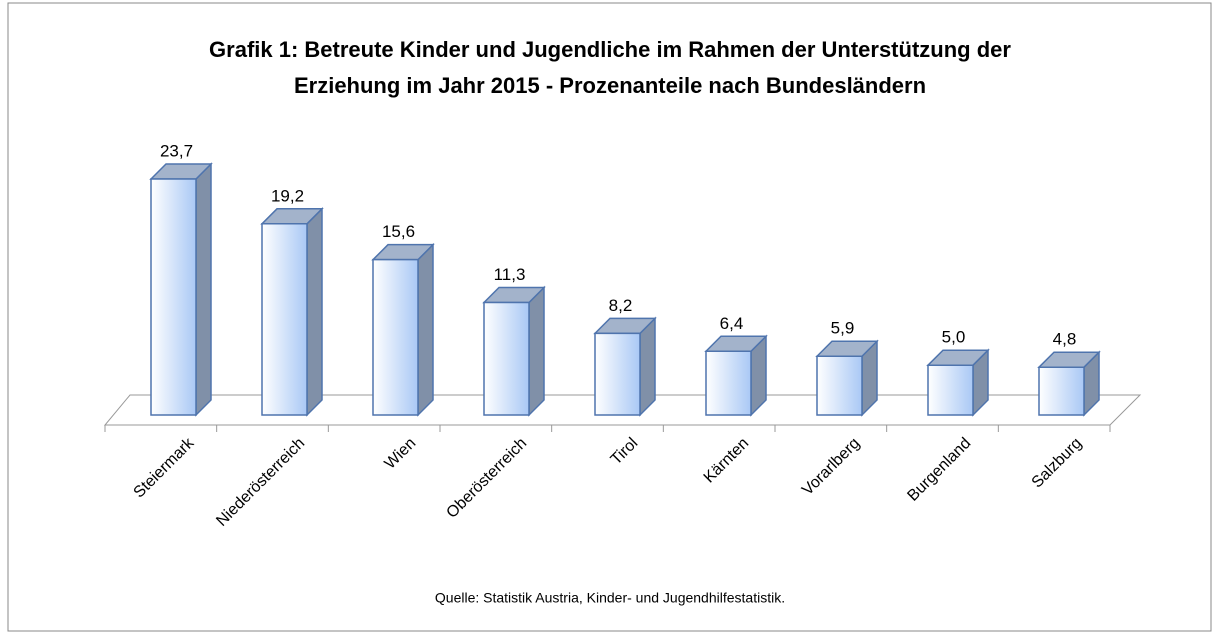  What do you see at coordinates (510, 274) in the screenshot?
I see `value-label: 11,3` at bounding box center [510, 274].